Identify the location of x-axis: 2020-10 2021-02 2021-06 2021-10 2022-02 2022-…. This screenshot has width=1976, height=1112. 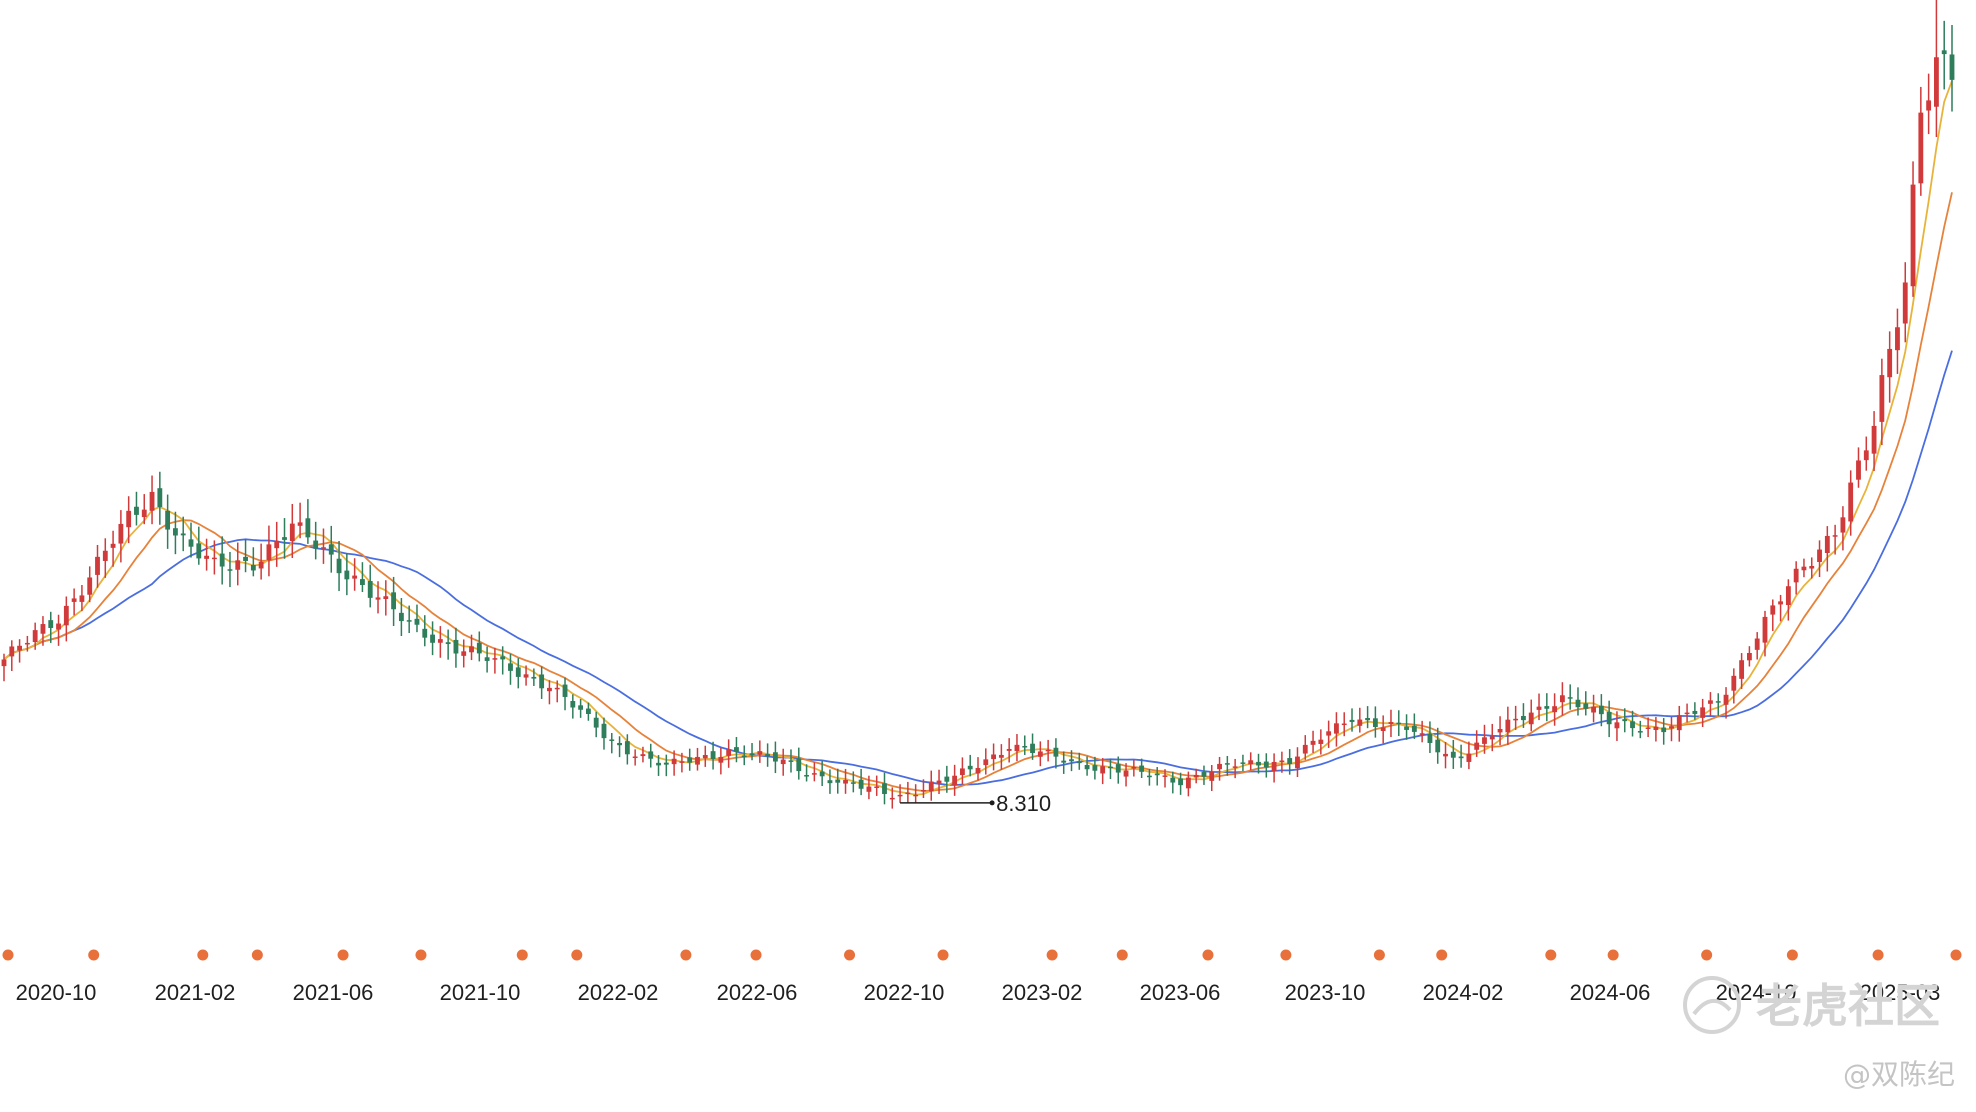
(978, 992).